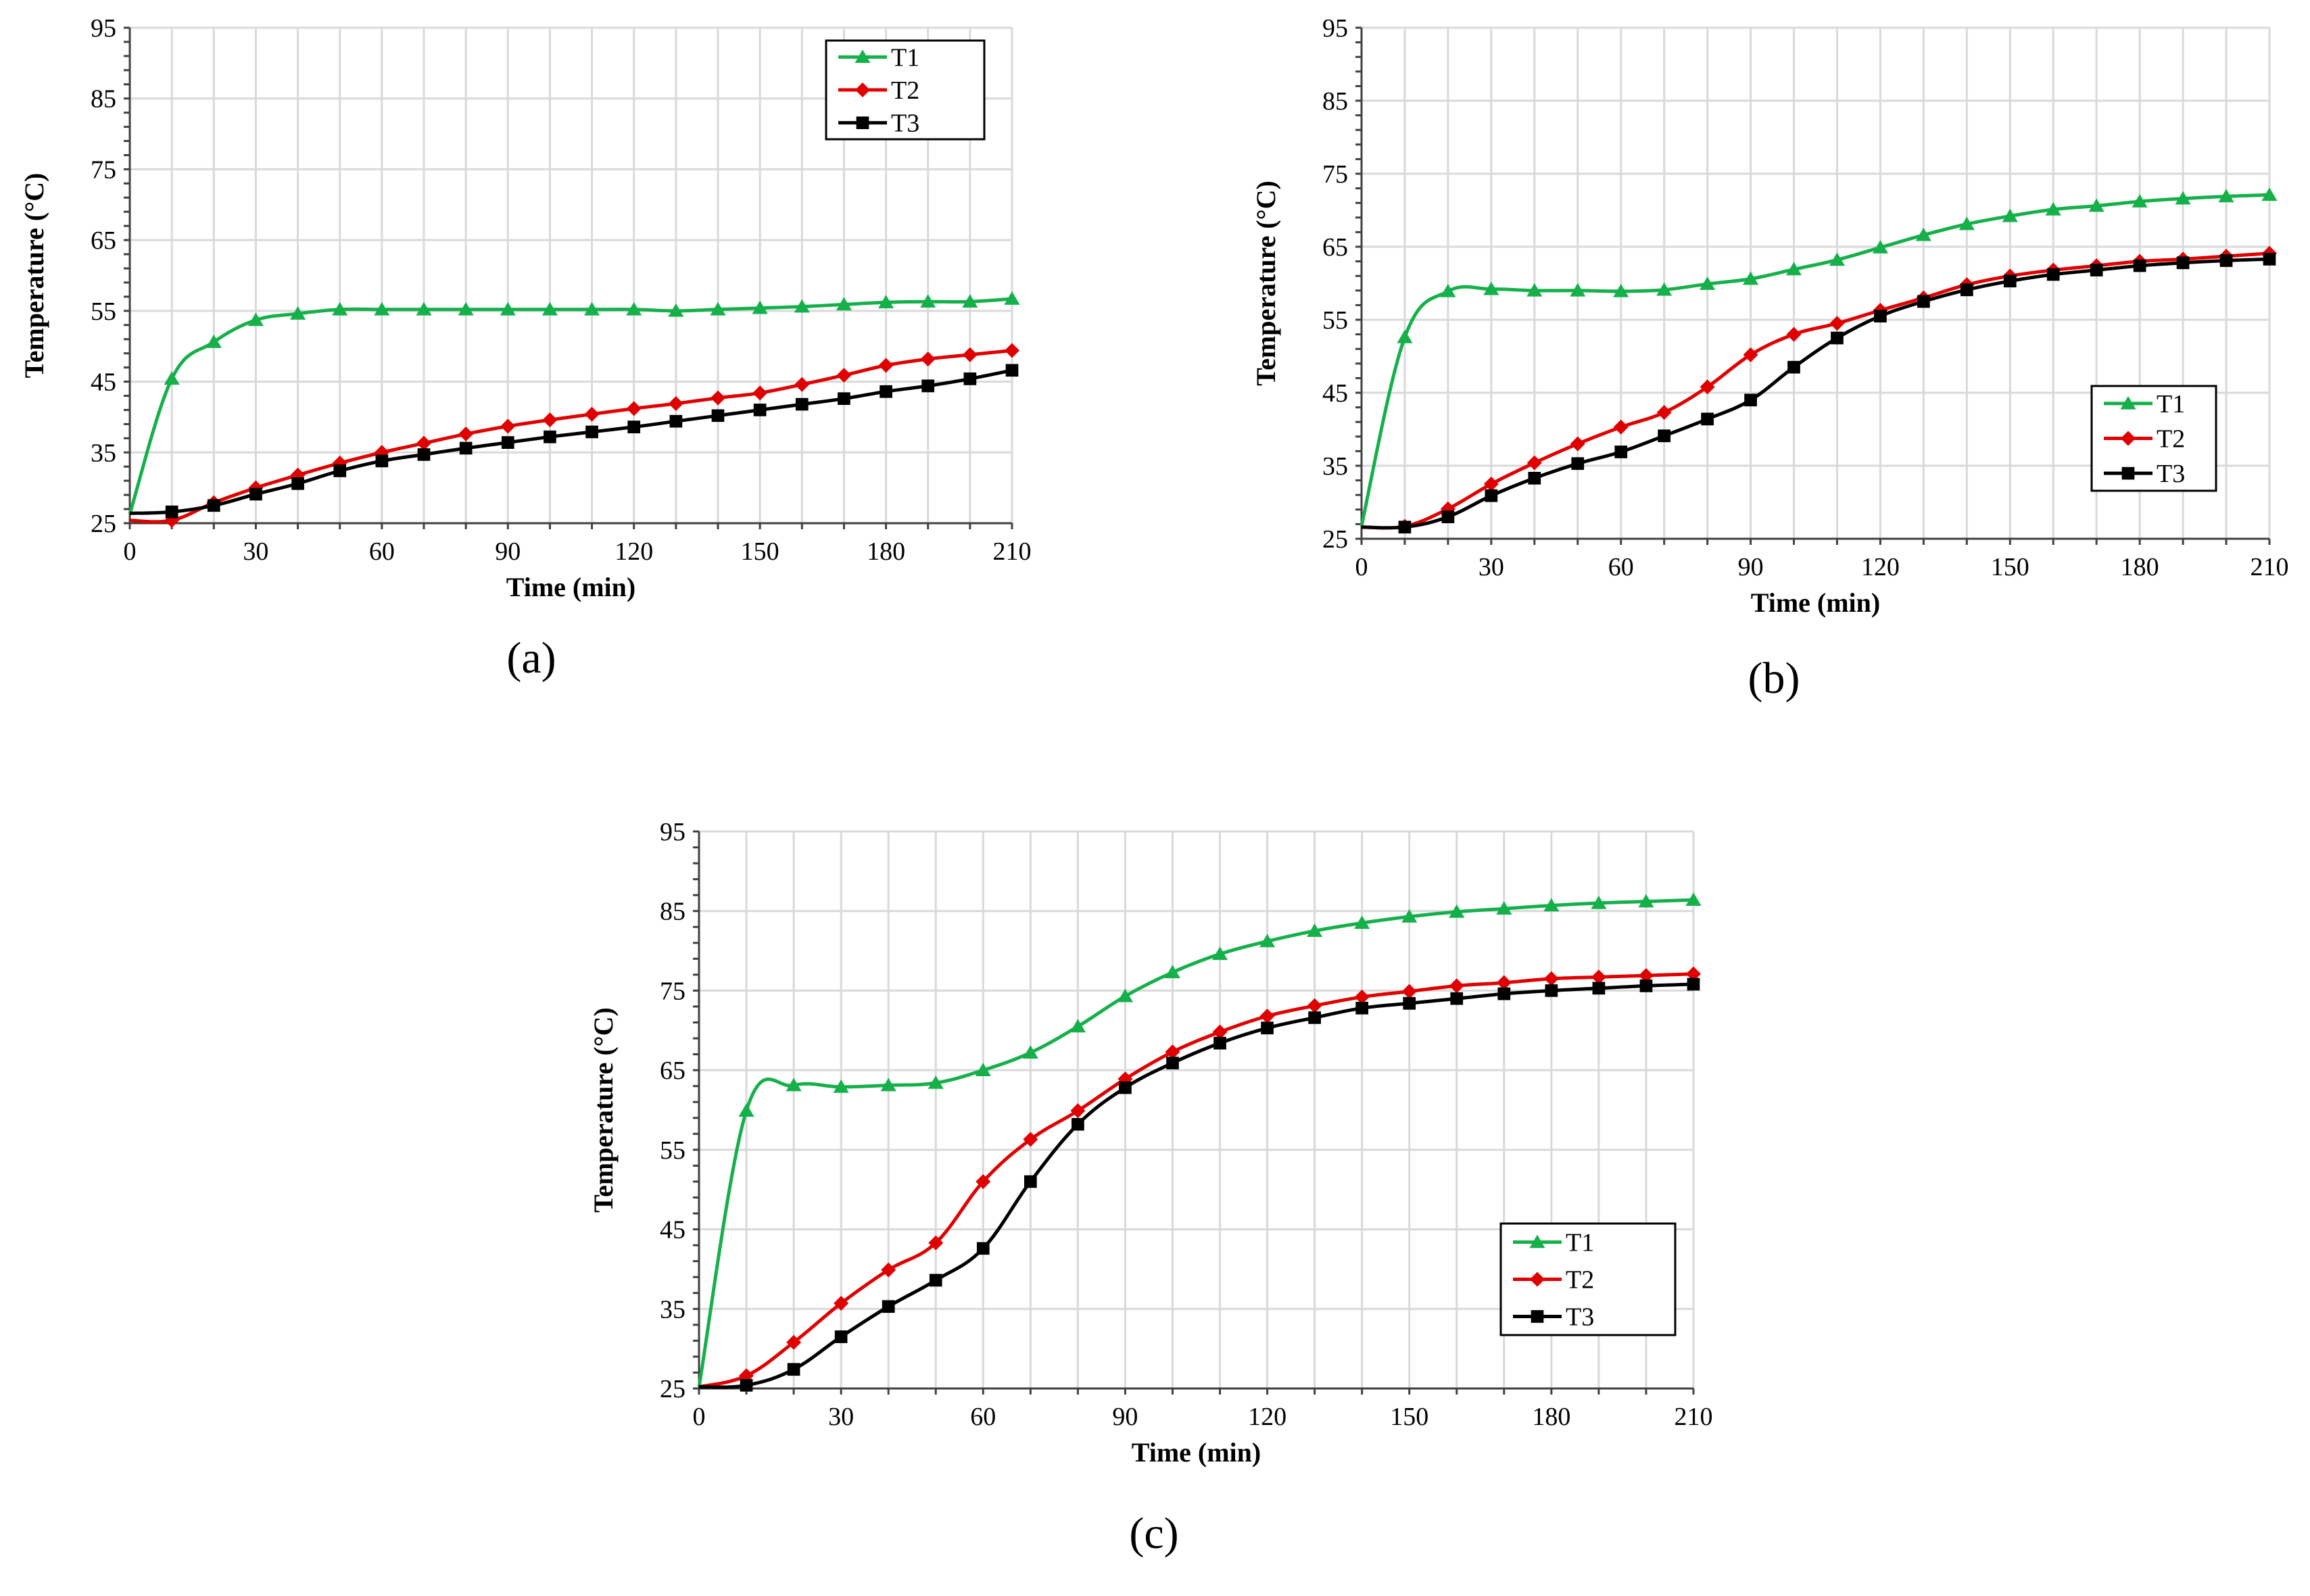  What do you see at coordinates (1551, 1417) in the screenshot?
I see `x-tick-label: 180` at bounding box center [1551, 1417].